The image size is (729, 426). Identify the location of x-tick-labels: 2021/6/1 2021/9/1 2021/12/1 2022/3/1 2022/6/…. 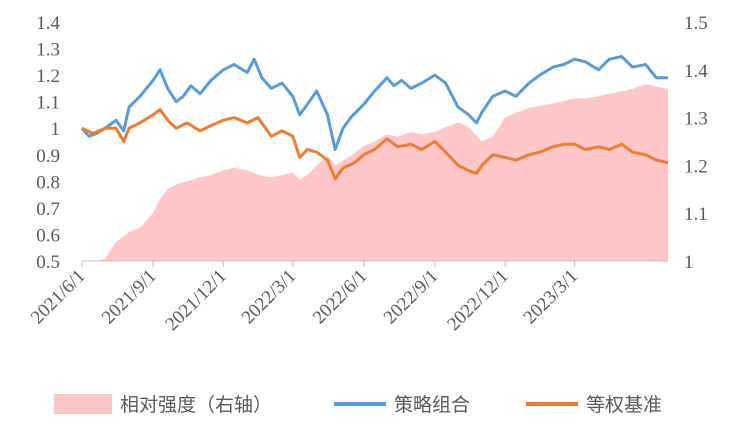
(304, 298).